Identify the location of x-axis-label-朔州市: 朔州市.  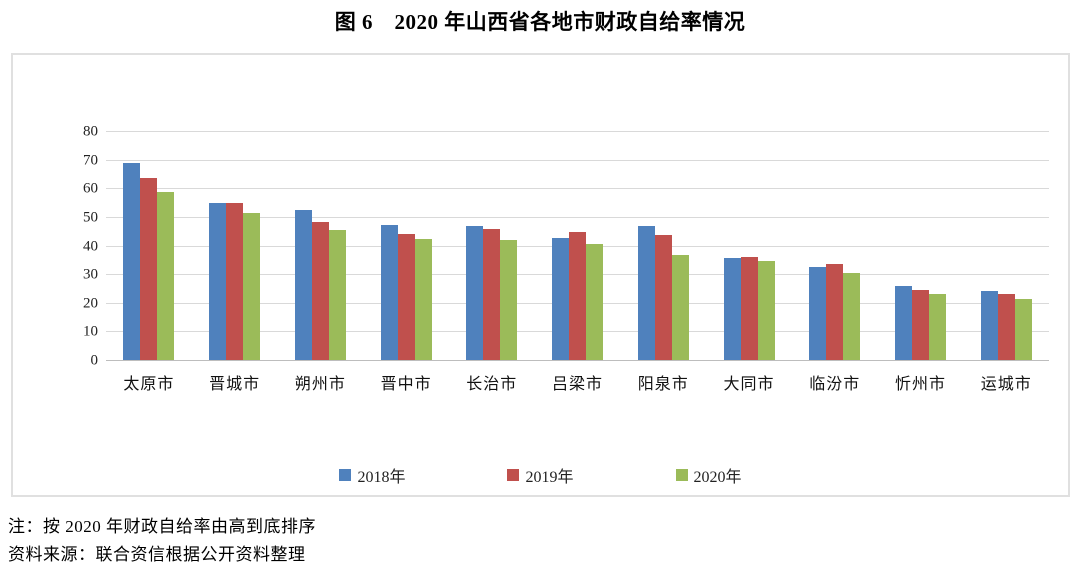
(320, 384).